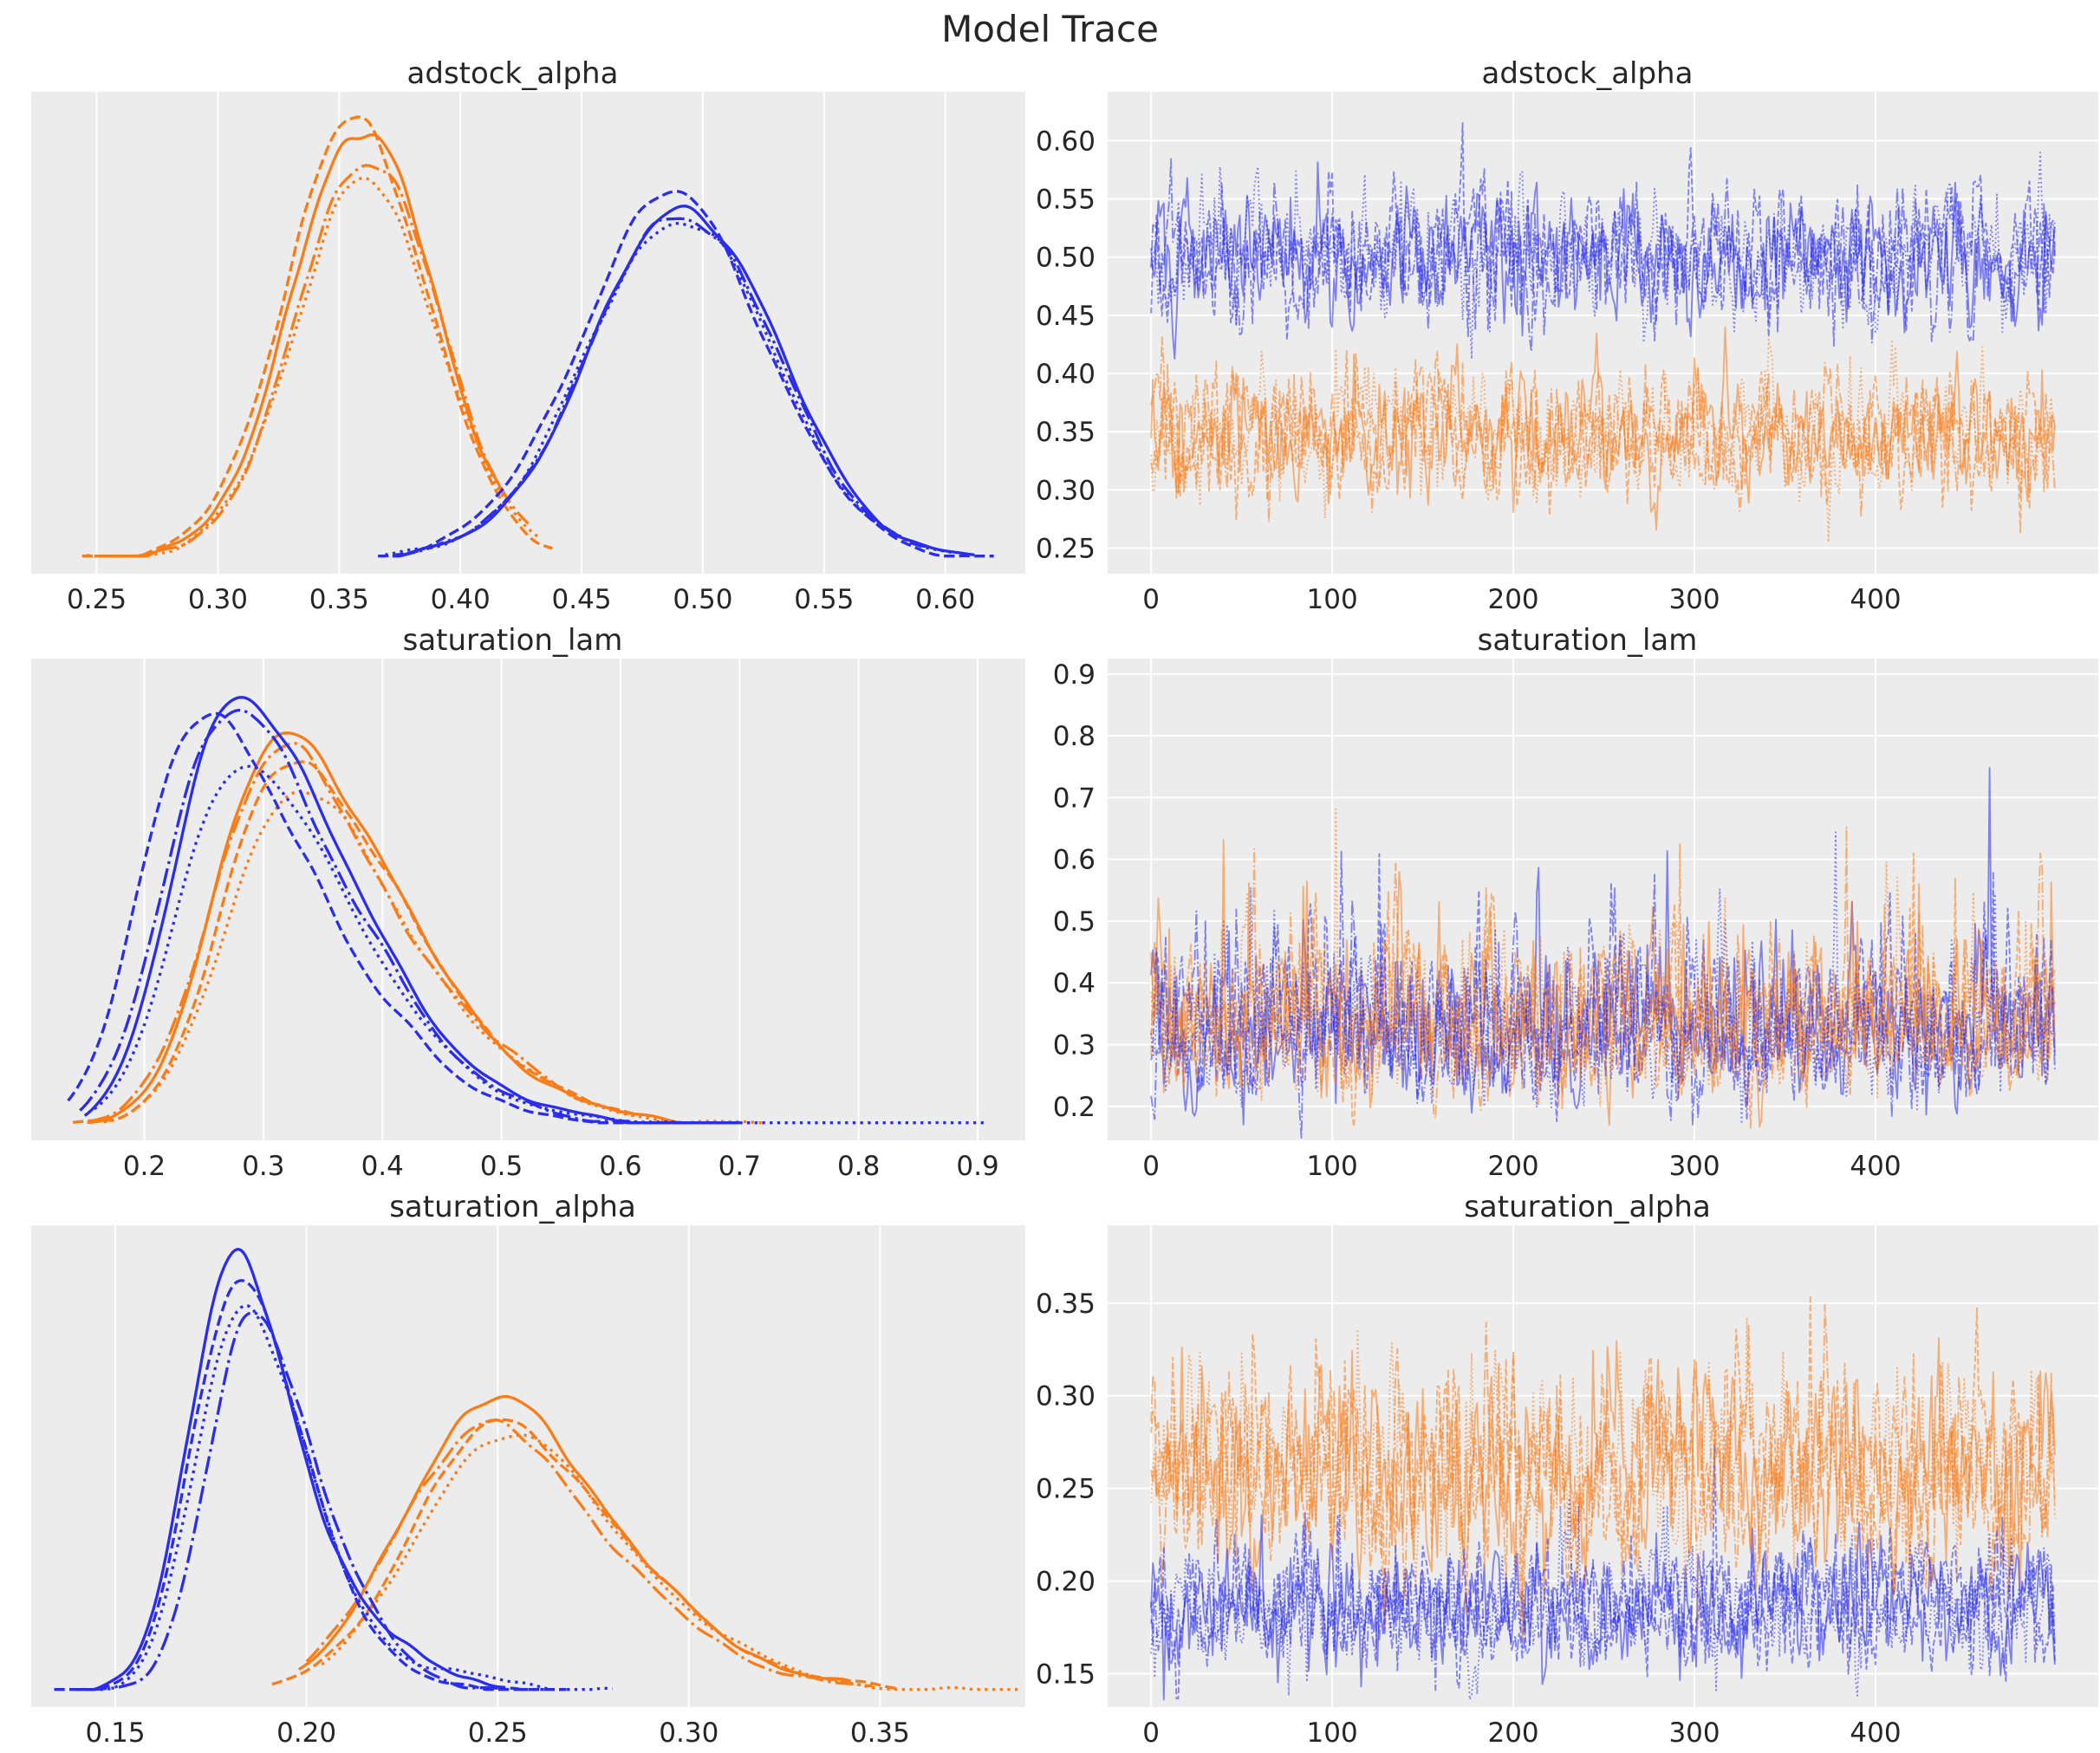  Describe the element at coordinates (1050, 639) in the screenshot. I see `row-2-titles: saturation_lam saturation_lam` at that location.